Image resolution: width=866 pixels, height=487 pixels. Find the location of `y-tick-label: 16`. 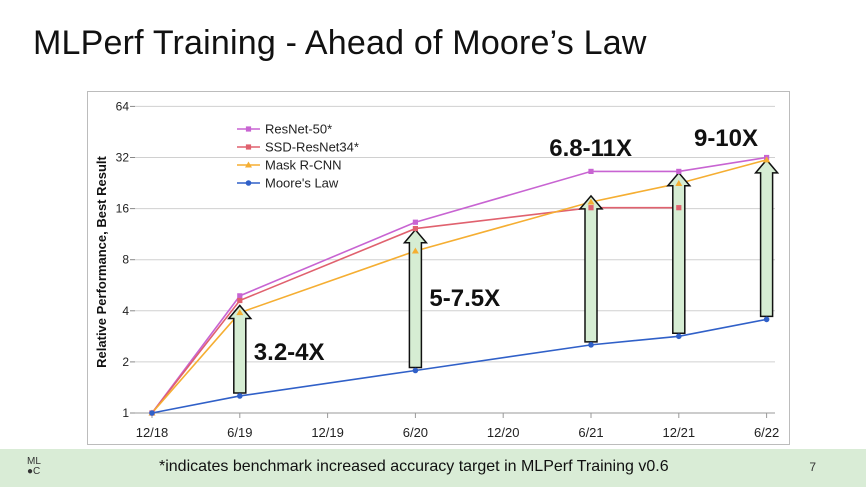

y-tick-label: 16 is located at coordinates (123, 209).